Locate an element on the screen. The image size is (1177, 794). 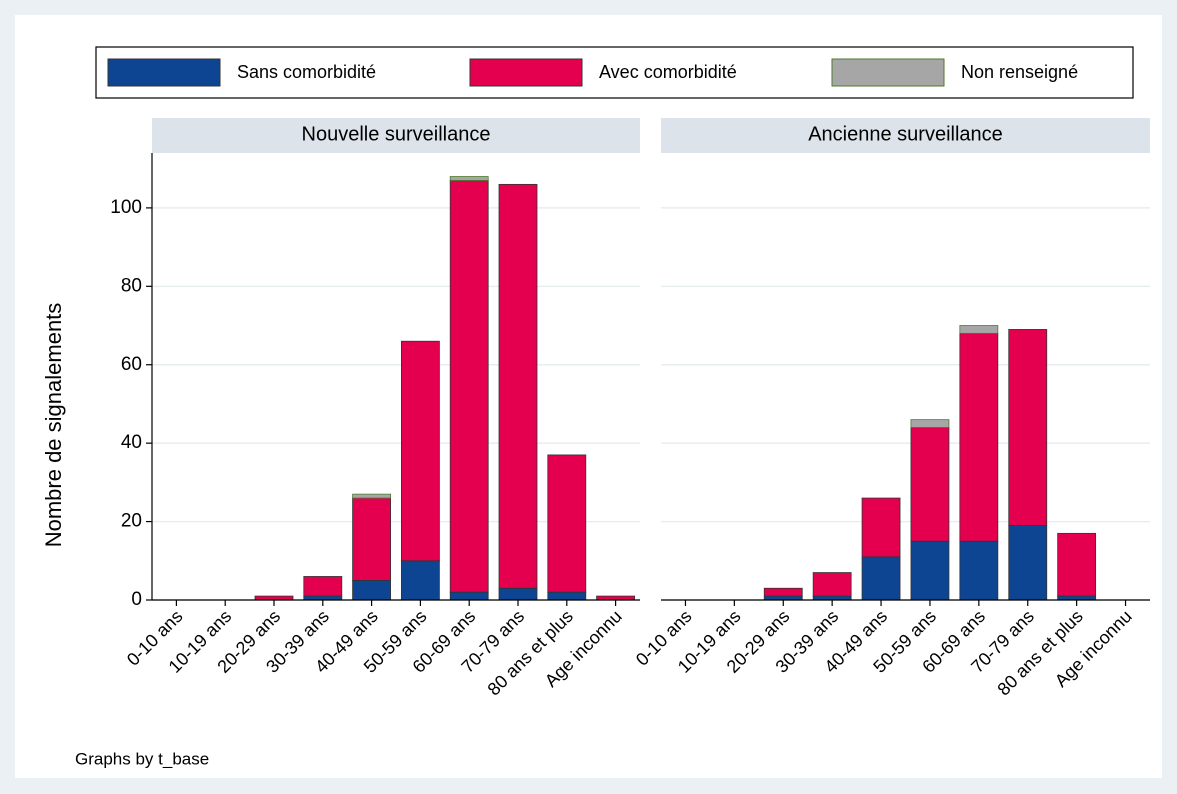
panel-title: Ancienne surveillance is located at coordinates (905, 134).